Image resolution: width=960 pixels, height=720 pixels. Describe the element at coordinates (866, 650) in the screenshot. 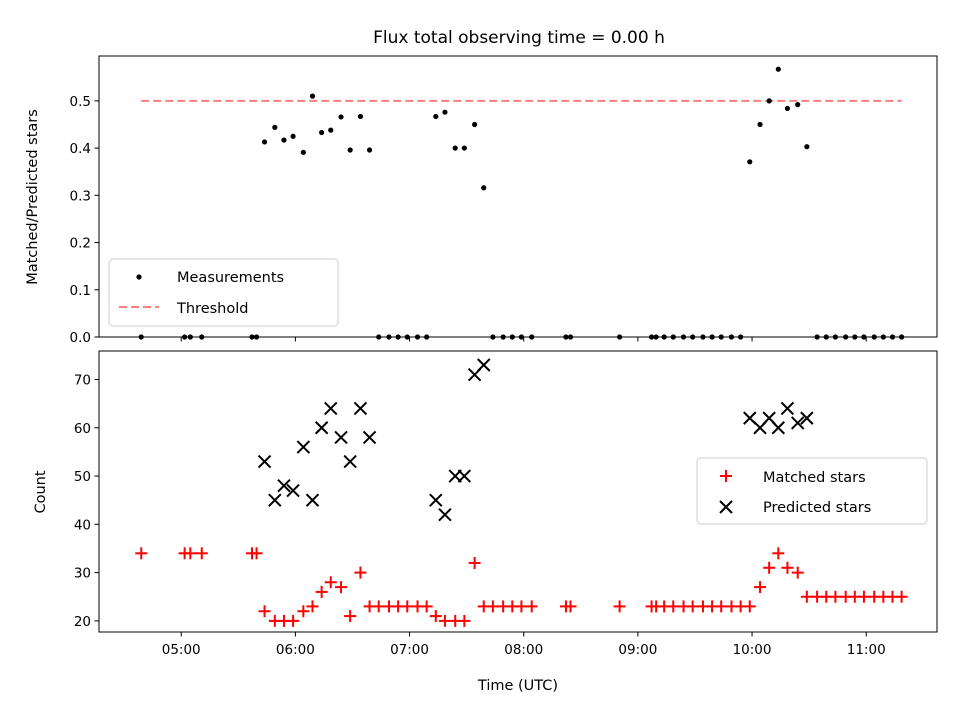

I see `x-tick-label: 11:00` at that location.